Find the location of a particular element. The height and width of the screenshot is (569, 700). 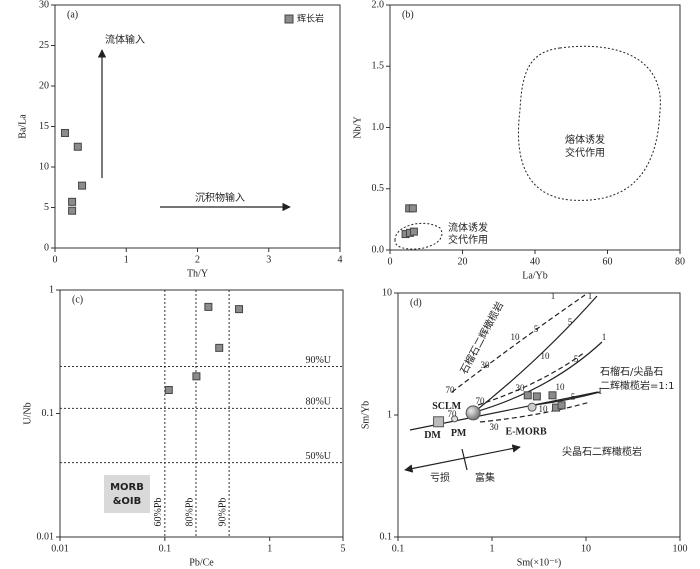

x-tick-label: 4 is located at coordinates (340, 259).